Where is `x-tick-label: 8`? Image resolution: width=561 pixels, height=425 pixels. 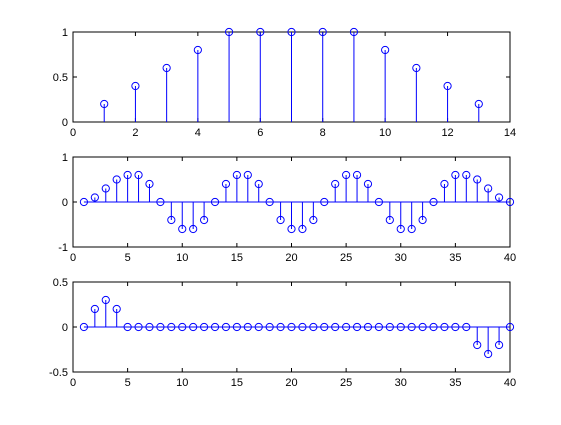 x-tick-label: 8 is located at coordinates (323, 133).